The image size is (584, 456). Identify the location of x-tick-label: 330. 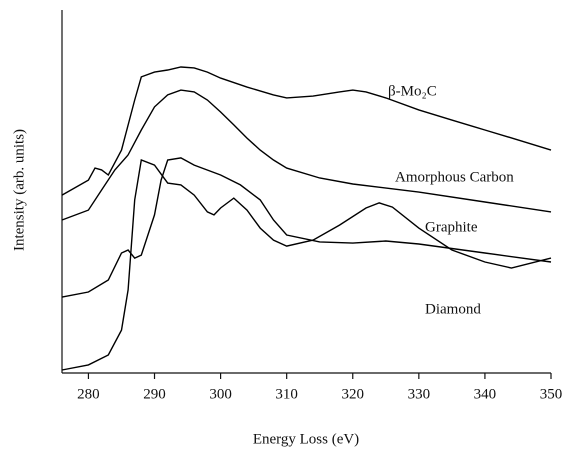
(419, 394).